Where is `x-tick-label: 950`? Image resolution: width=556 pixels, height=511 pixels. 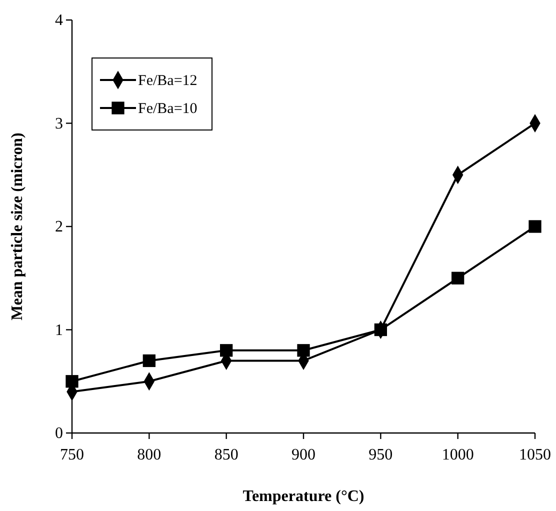 x-tick-label: 950 is located at coordinates (380, 455).